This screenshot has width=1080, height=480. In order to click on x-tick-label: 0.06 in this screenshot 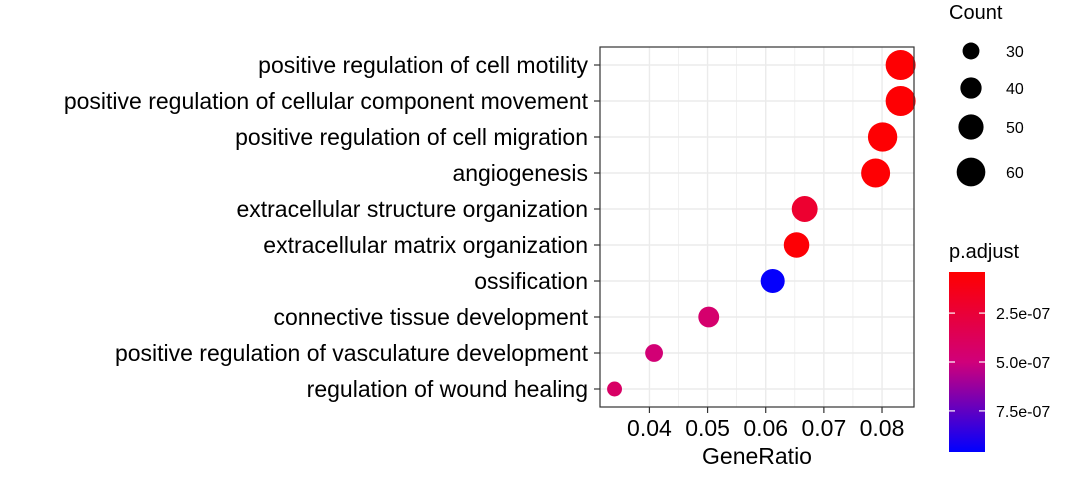, I will do `click(765, 428)`.